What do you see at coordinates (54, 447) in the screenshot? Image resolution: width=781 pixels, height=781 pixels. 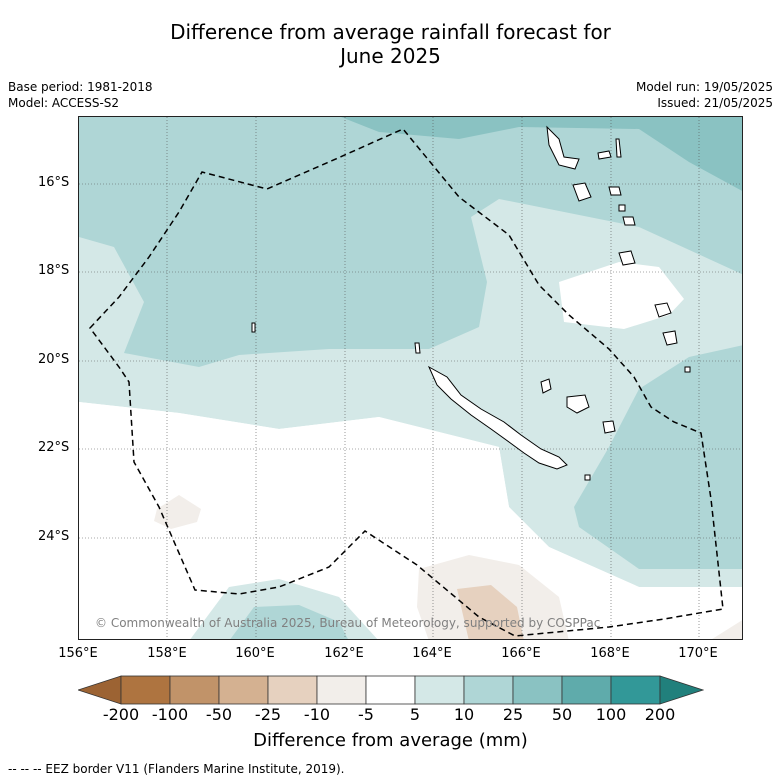 I see `lat-label-22s: 22°S` at bounding box center [54, 447].